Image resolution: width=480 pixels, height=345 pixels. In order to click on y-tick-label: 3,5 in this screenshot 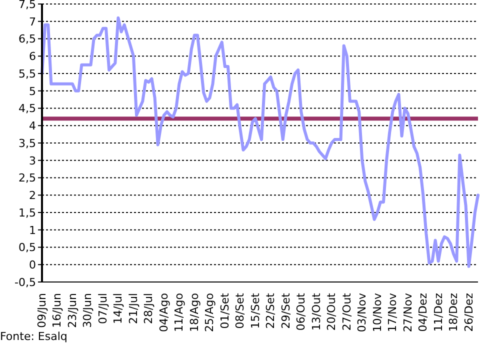, I will do `click(27, 143)`.